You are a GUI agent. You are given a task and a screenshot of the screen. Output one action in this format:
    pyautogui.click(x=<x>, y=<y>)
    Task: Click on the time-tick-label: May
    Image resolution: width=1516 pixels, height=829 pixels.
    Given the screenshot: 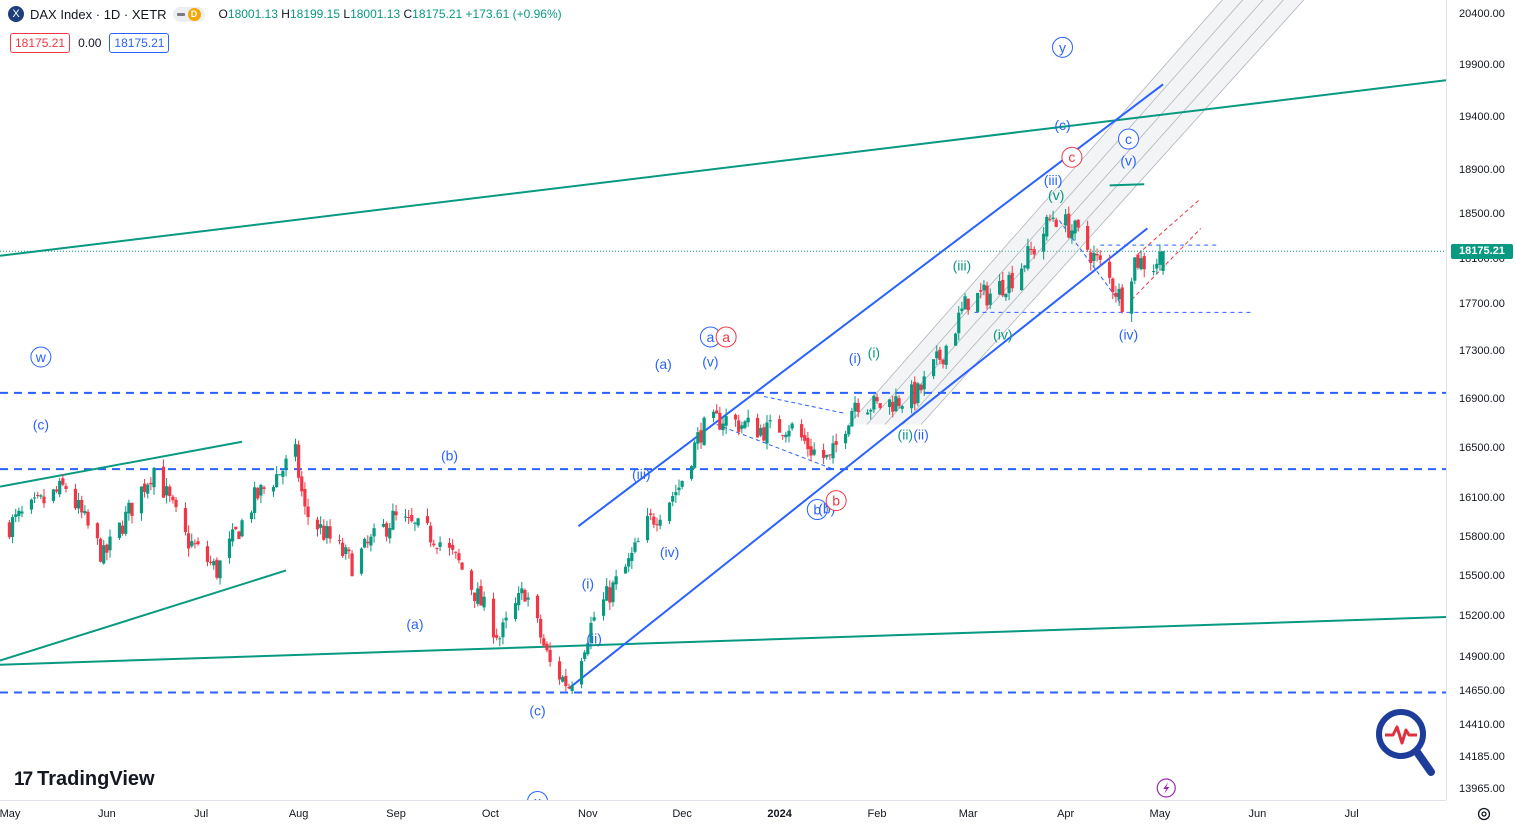 What is the action you would take?
    pyautogui.click(x=10, y=814)
    